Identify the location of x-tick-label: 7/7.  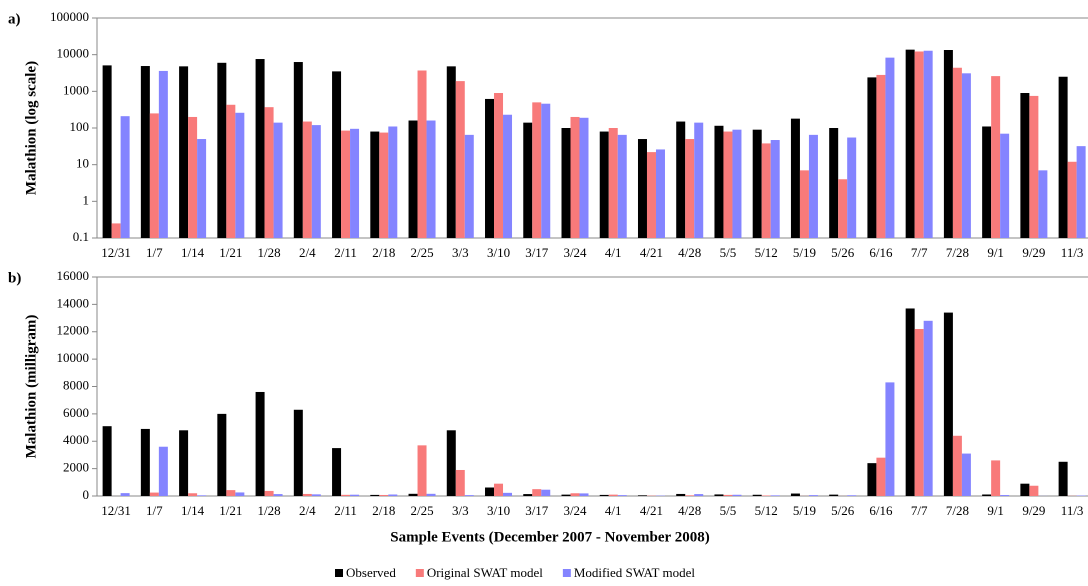
(919, 252).